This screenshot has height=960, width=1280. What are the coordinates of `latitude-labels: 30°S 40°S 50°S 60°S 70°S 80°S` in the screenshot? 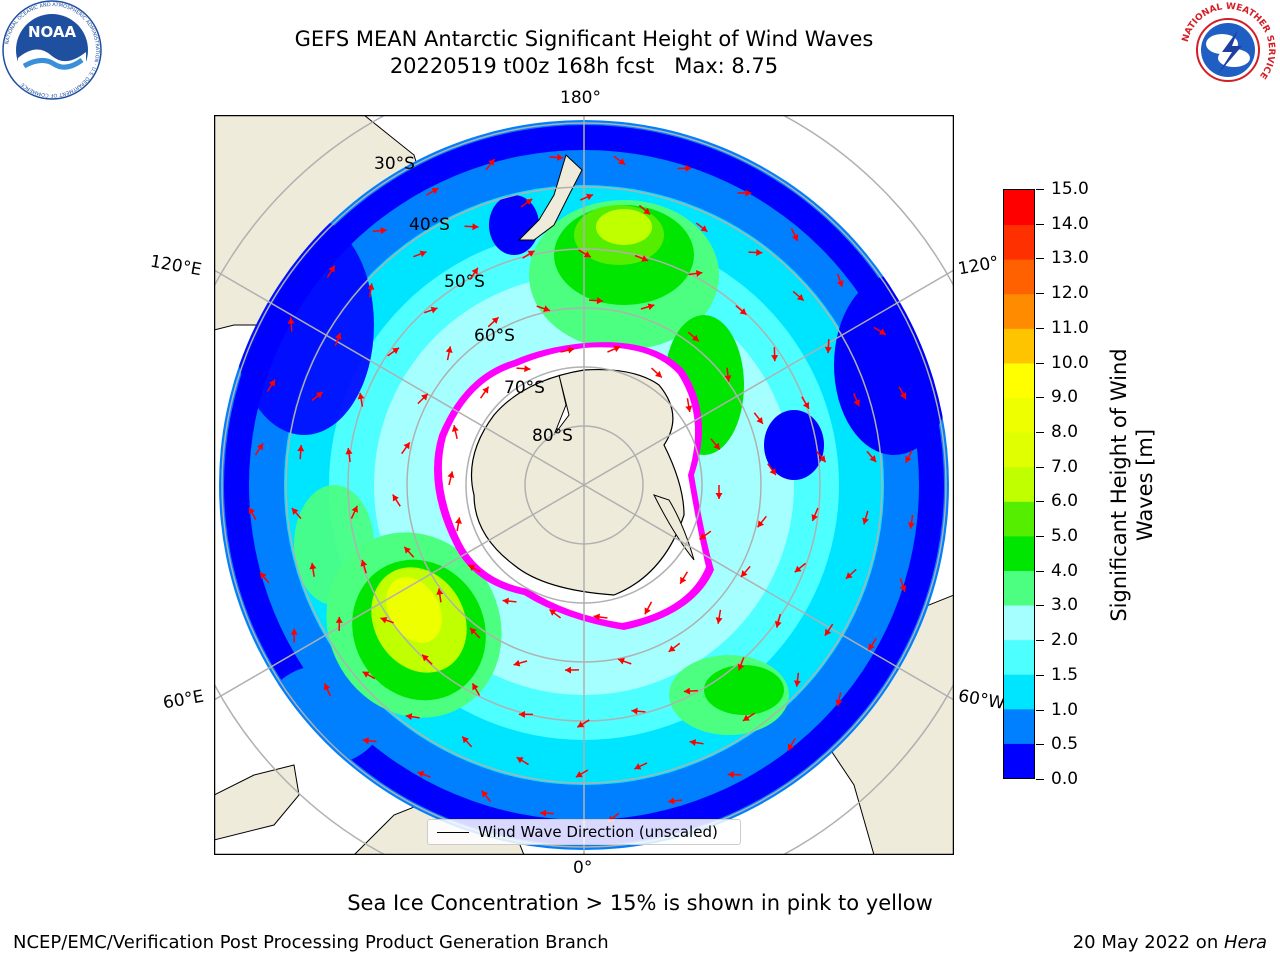 It's located at (473, 300).